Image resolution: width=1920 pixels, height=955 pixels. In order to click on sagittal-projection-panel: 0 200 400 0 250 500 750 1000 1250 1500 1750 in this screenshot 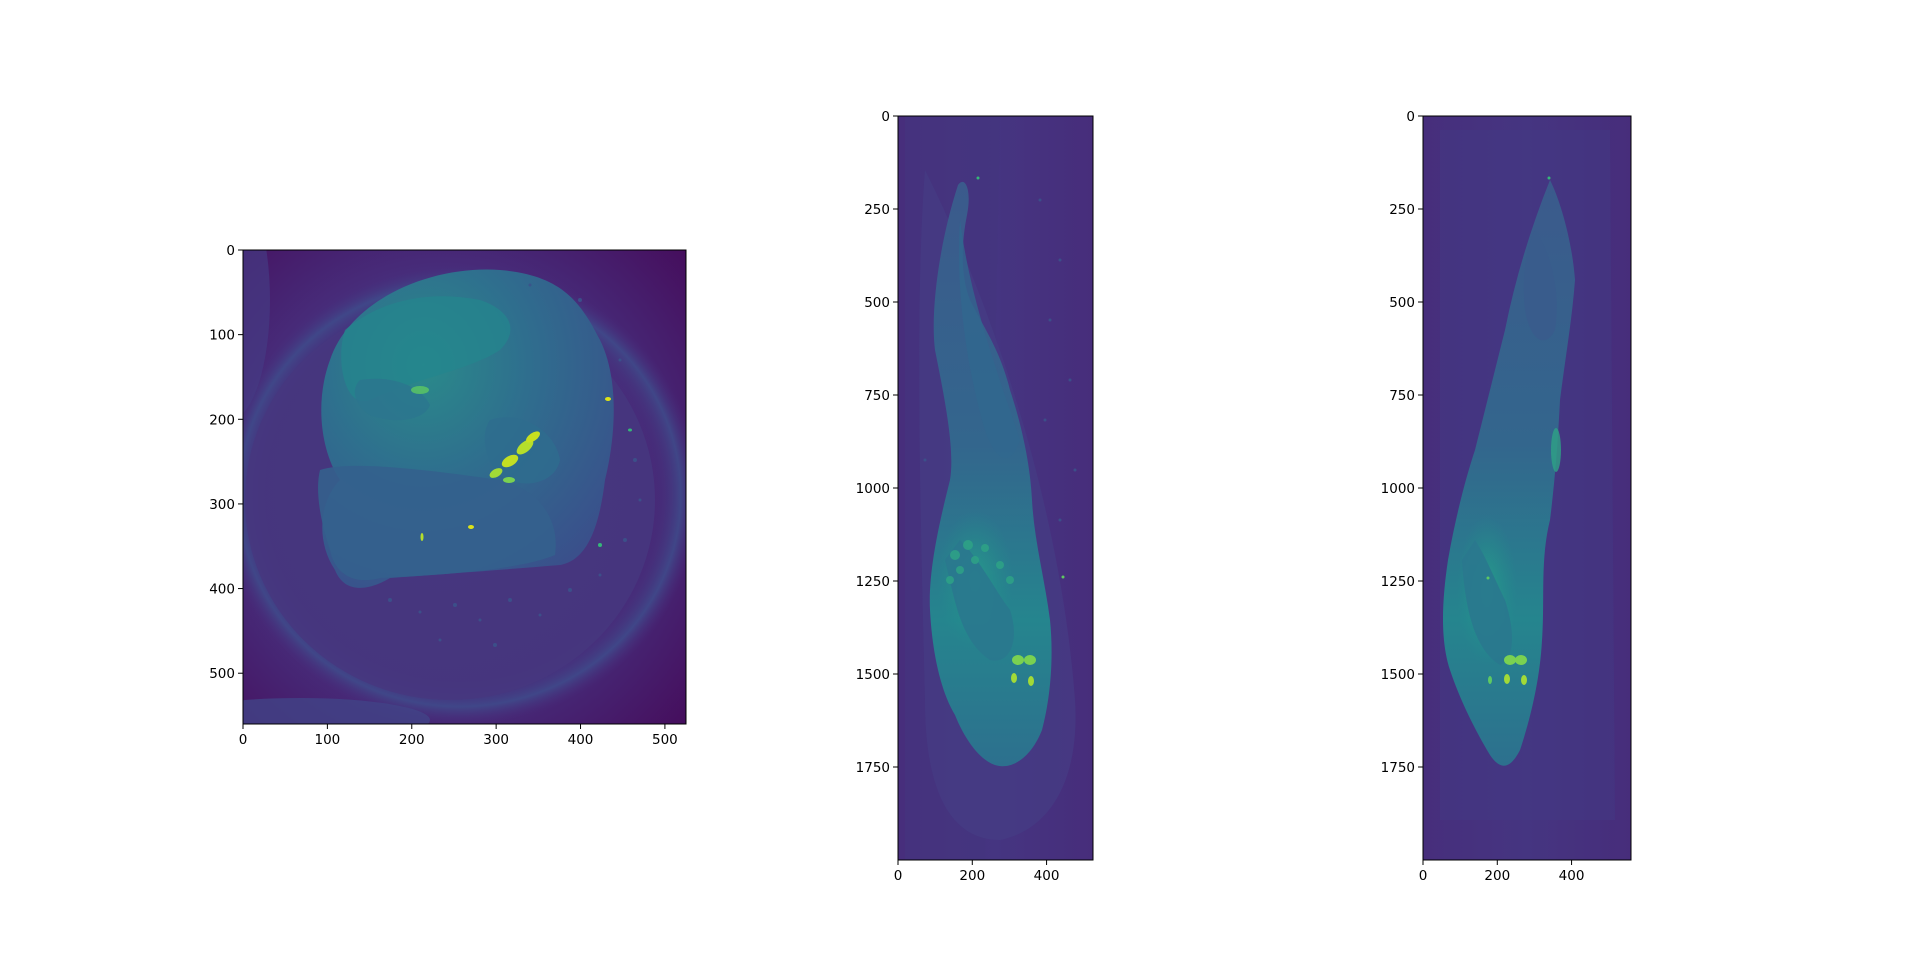, I will do `click(1506, 496)`.